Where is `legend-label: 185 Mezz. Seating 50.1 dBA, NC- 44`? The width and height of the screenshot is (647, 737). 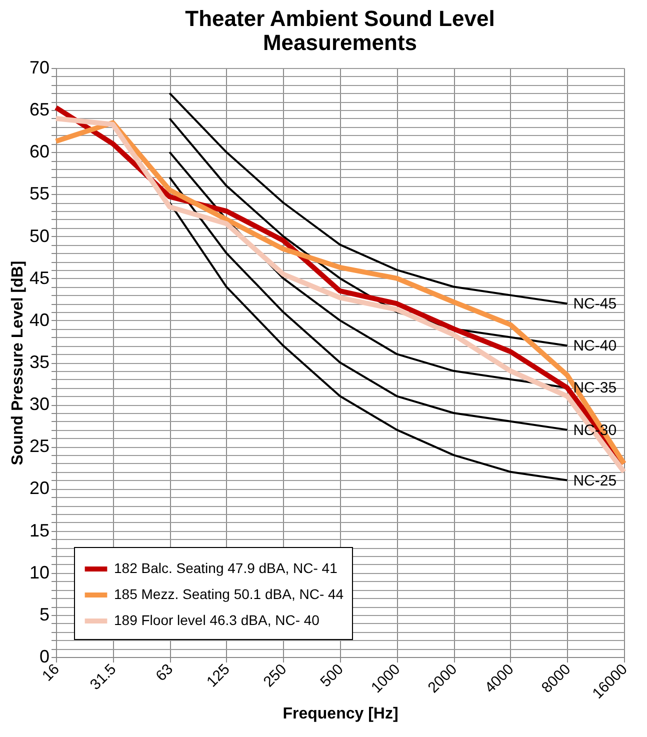
legend-label: 185 Mezz. Seating 50.1 dBA, NC- 44 is located at coordinates (229, 594).